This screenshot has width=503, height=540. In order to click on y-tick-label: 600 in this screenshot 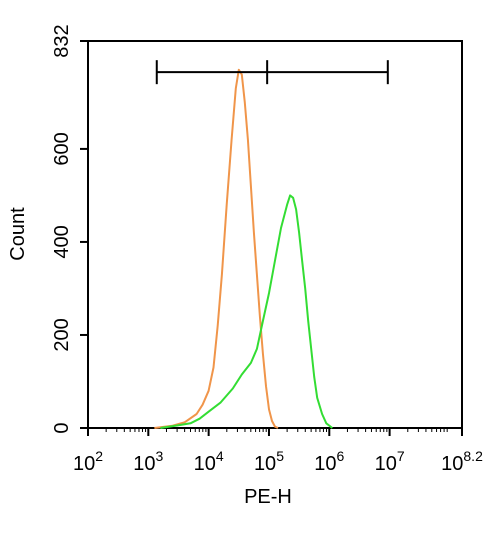, I will do `click(62, 148)`.